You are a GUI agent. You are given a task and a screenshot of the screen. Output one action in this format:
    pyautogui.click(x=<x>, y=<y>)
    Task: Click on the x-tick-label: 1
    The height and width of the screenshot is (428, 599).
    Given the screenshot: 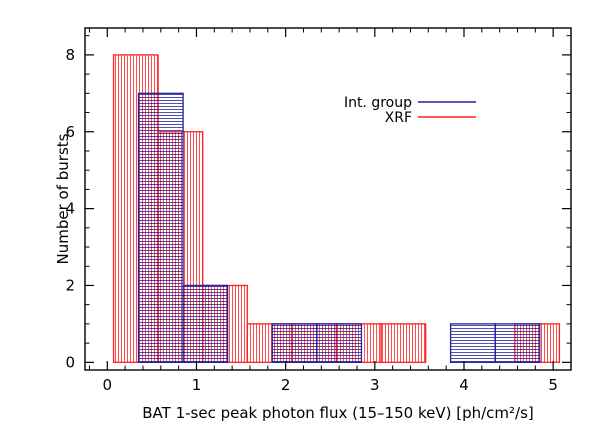 What is the action you would take?
    pyautogui.click(x=197, y=385)
    